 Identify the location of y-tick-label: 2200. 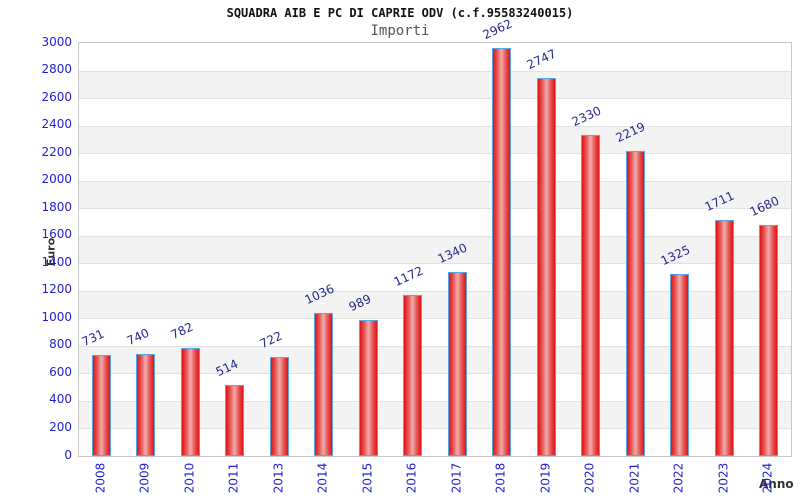
(56, 151).